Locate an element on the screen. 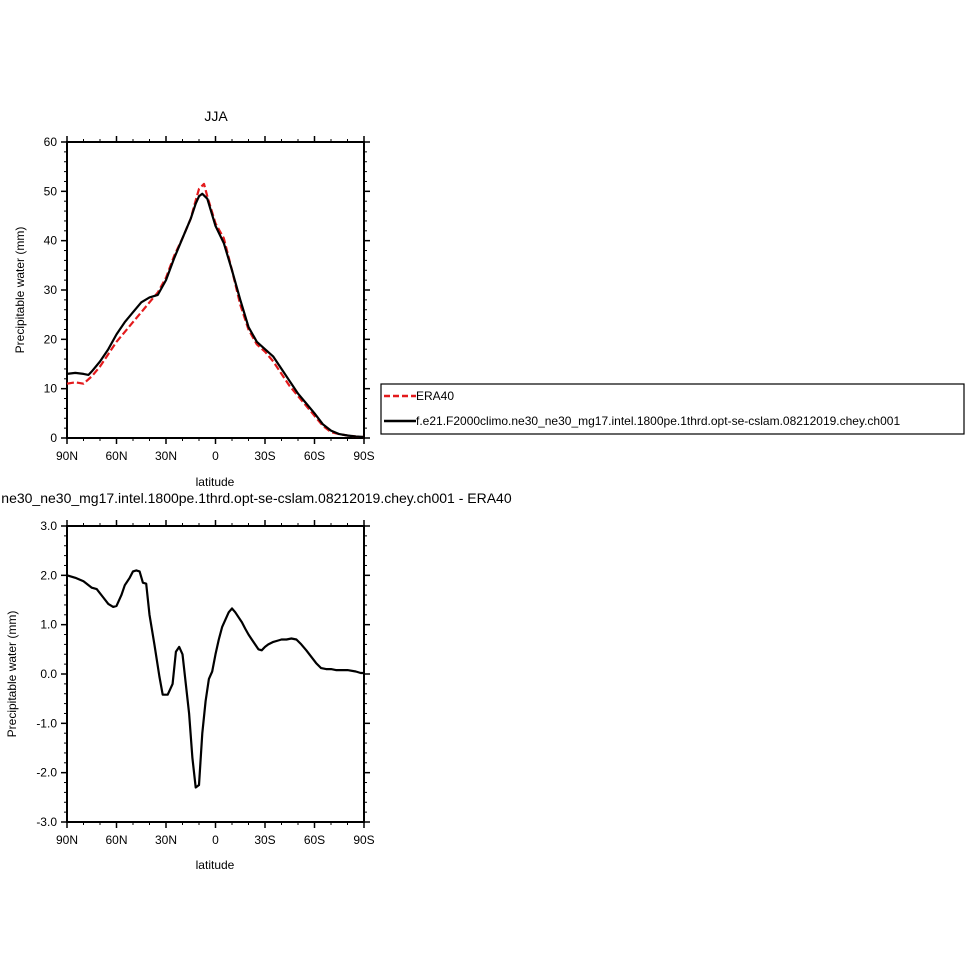 This screenshot has height=979, width=979. bottom-y-tick-label: 3.0 is located at coordinates (48, 526).